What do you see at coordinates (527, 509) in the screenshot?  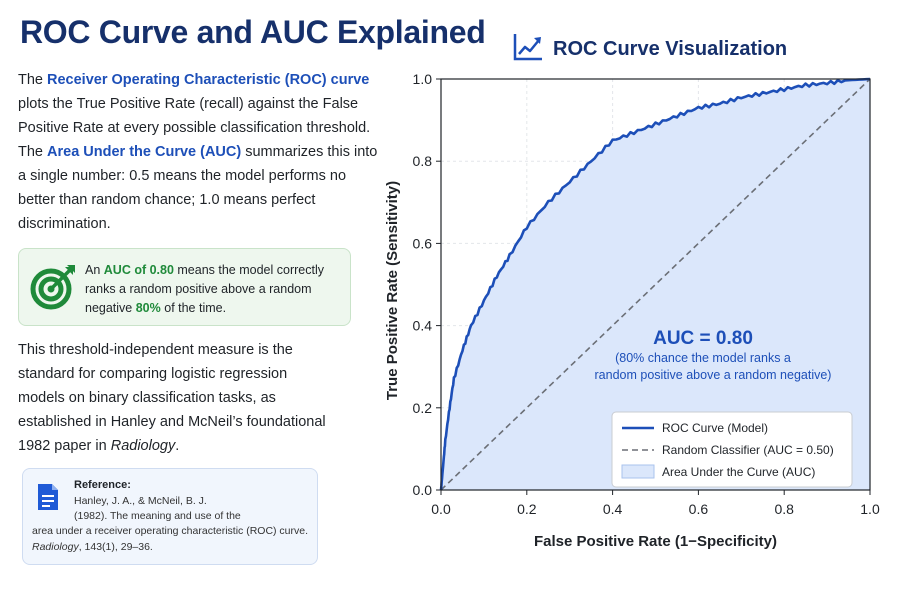 I see `x-tick-label: 0.2` at bounding box center [527, 509].